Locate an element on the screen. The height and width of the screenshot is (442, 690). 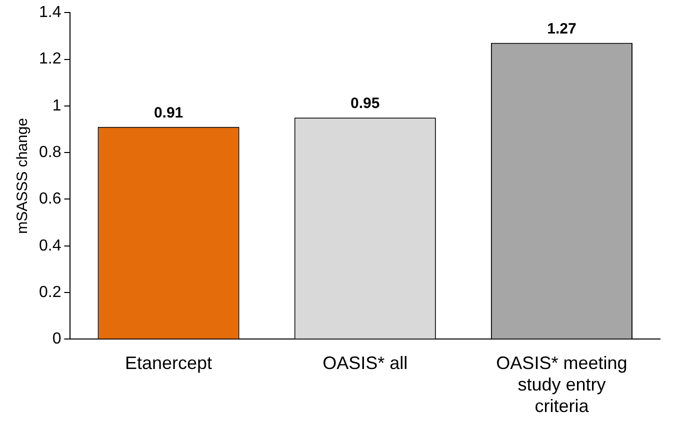
y-tick-label: 0.2 is located at coordinates (50, 292).